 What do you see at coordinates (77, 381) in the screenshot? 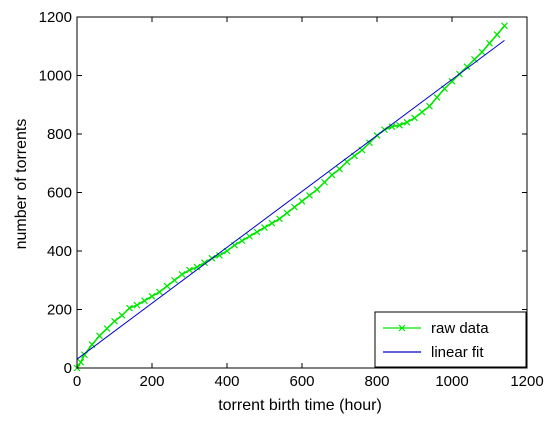
I see `x-tick-label: 0` at bounding box center [77, 381].